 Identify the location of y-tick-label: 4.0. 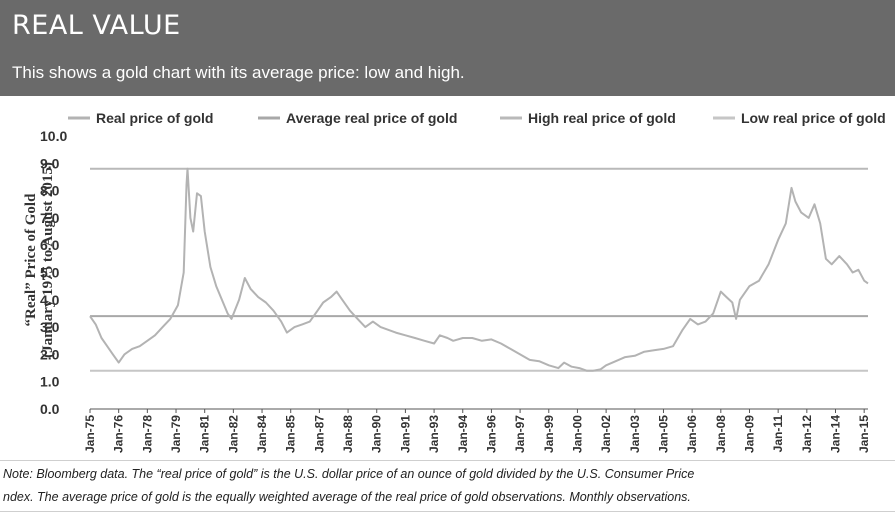
(50, 300).